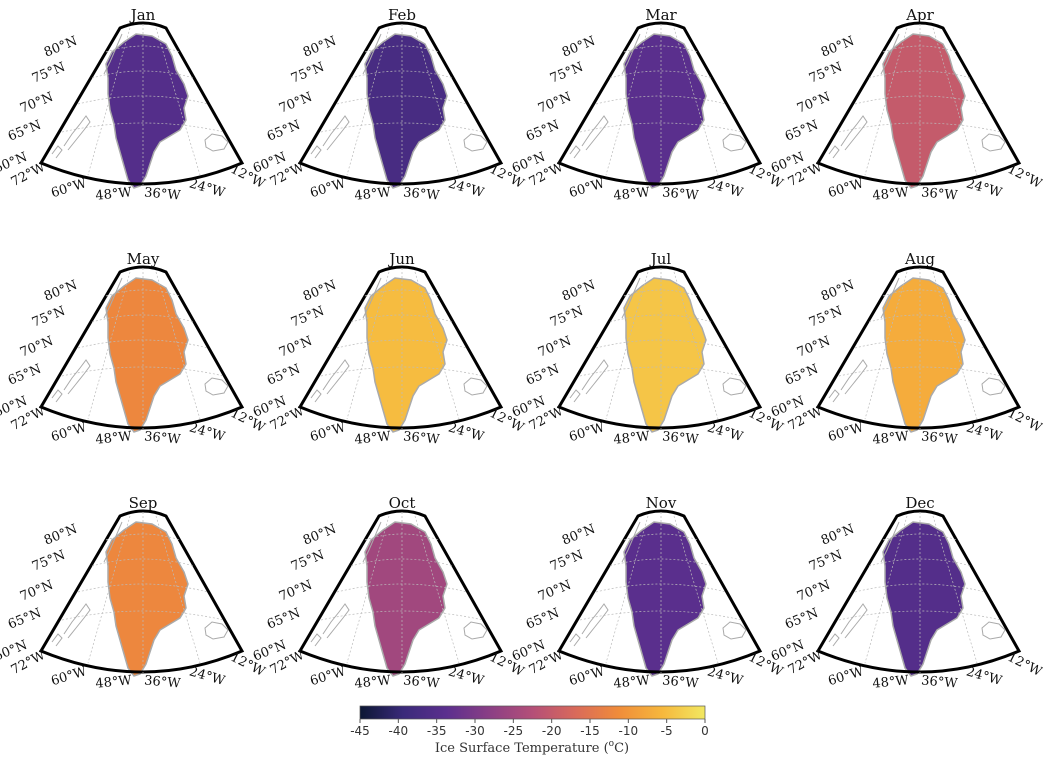  I want to click on colorbar-tick-label: -30, so click(475, 731).